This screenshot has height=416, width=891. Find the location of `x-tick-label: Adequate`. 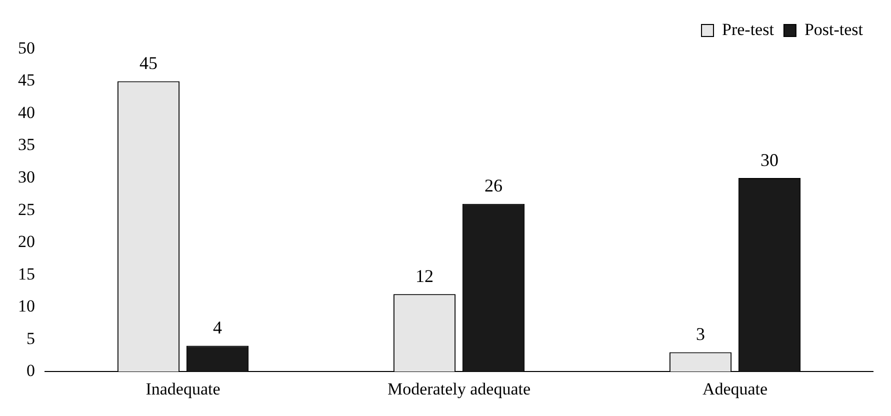

x-tick-label: Adequate is located at coordinates (735, 388).